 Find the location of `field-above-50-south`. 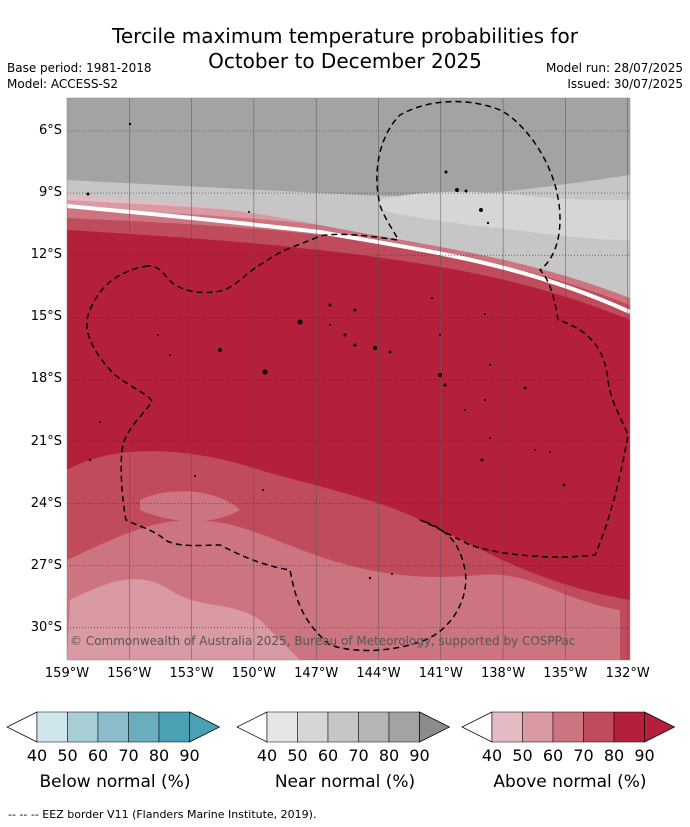

field-above-50-south is located at coordinates (183, 619).